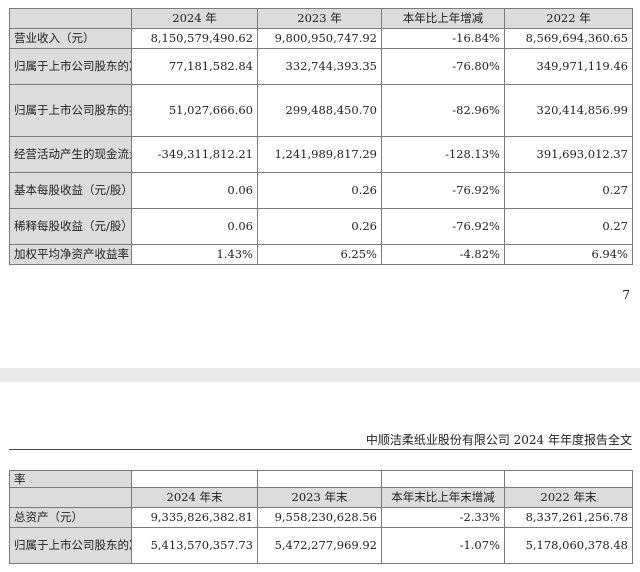 The height and width of the screenshot is (572, 640). I want to click on table-row: 稀释每股收益（元/股） 0.06 0.26 -76.92% 0.27, so click(321, 226).